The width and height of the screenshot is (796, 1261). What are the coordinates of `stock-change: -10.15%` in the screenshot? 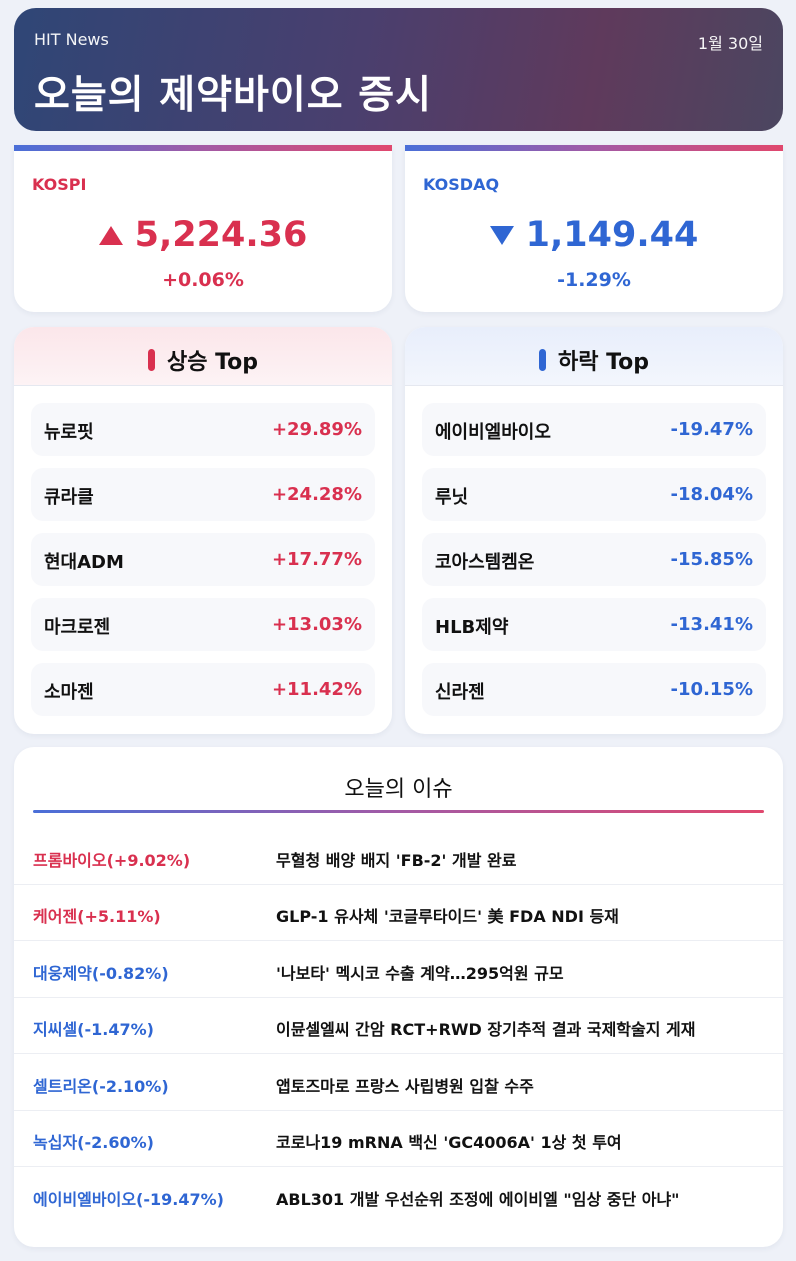 It's located at (711, 689).